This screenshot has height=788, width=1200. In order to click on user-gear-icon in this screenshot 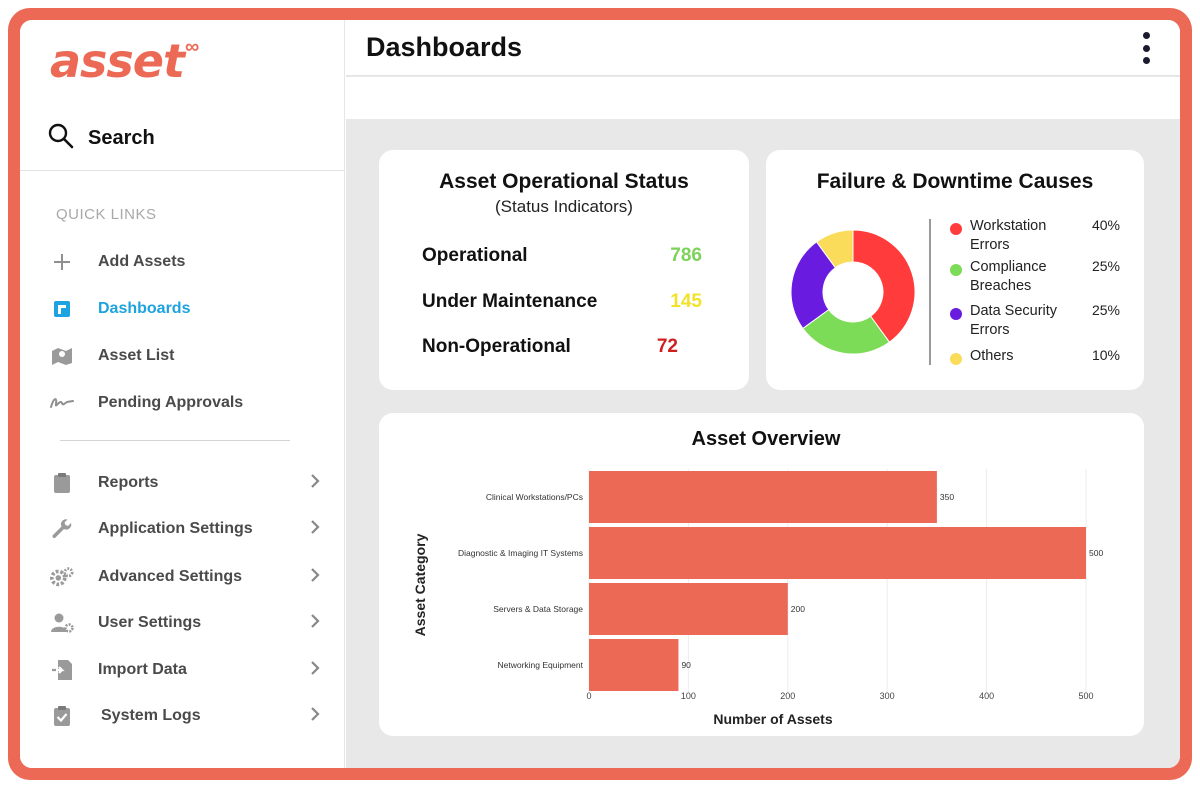, I will do `click(62, 623)`.